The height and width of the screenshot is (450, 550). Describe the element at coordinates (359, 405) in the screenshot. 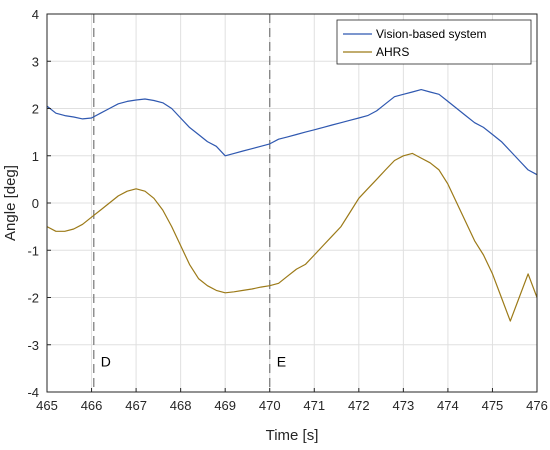

I see `x-tick-label: 472` at that location.